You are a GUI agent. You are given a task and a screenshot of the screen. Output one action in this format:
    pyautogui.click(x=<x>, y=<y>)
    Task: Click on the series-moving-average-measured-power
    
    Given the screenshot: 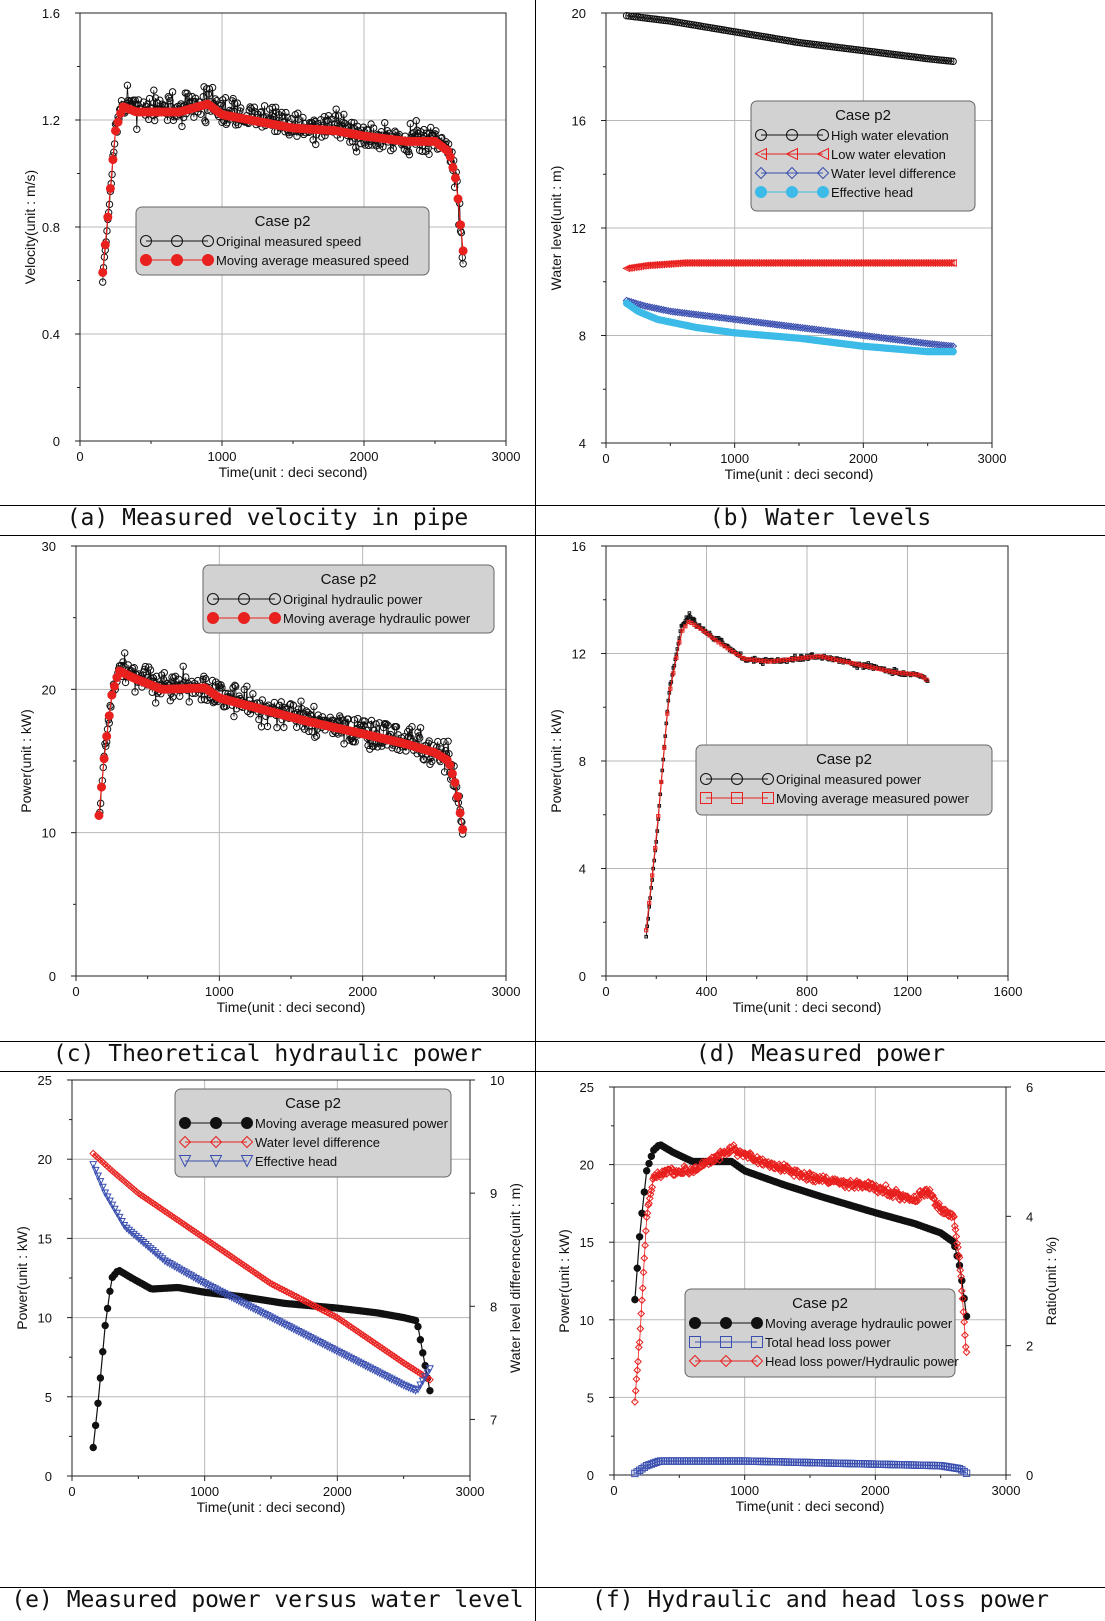 What is the action you would take?
    pyautogui.click(x=261, y=1359)
    